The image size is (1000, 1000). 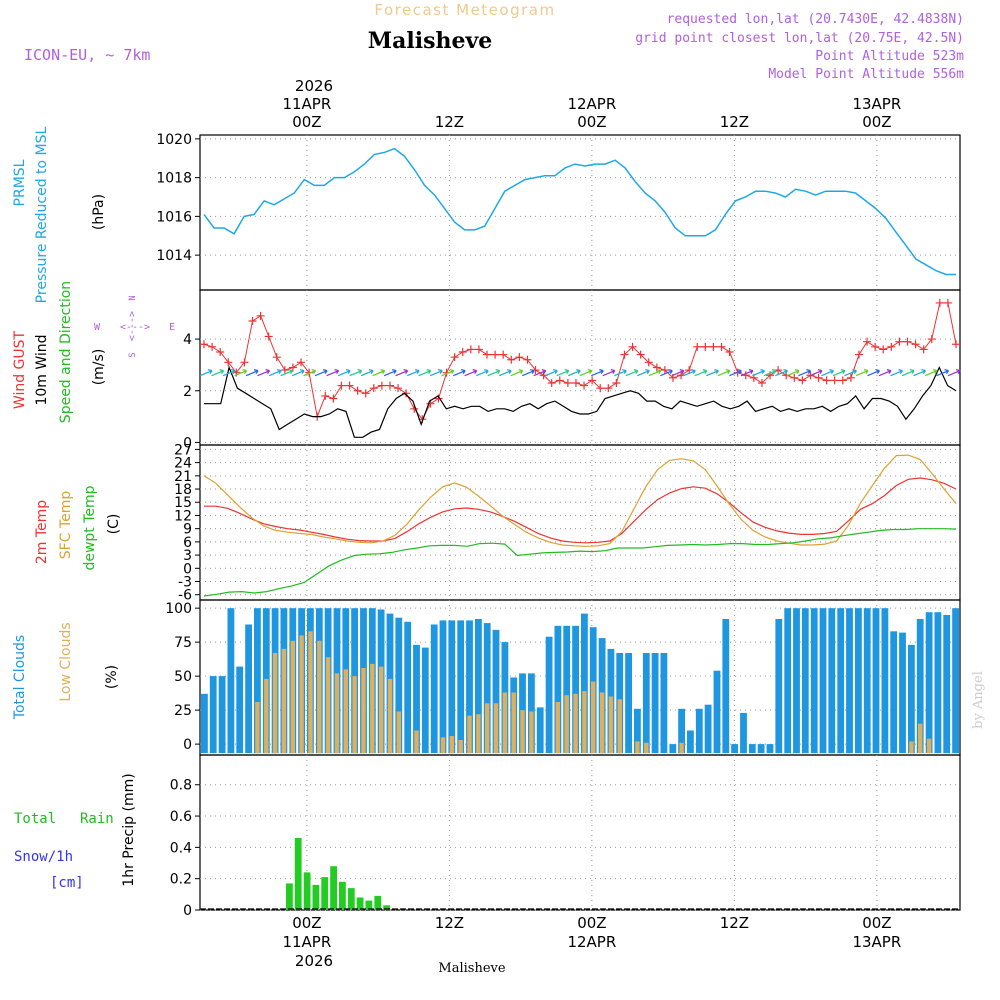 I want to click on p5-label-rain: Rain, so click(x=97, y=819).